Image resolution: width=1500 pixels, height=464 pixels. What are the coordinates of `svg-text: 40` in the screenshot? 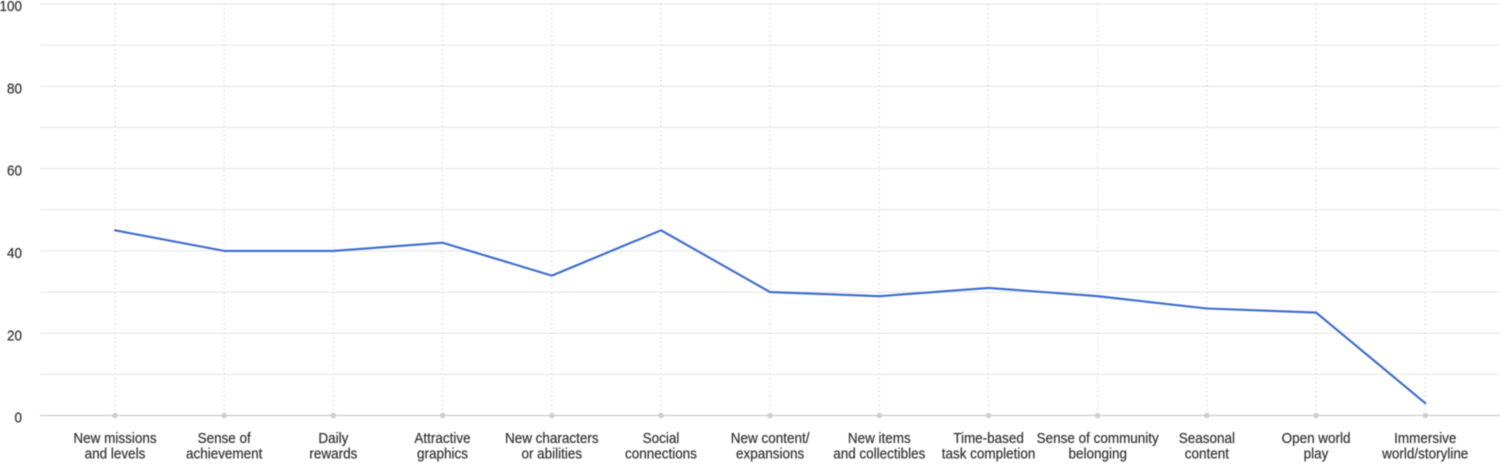 It's located at (14, 253).